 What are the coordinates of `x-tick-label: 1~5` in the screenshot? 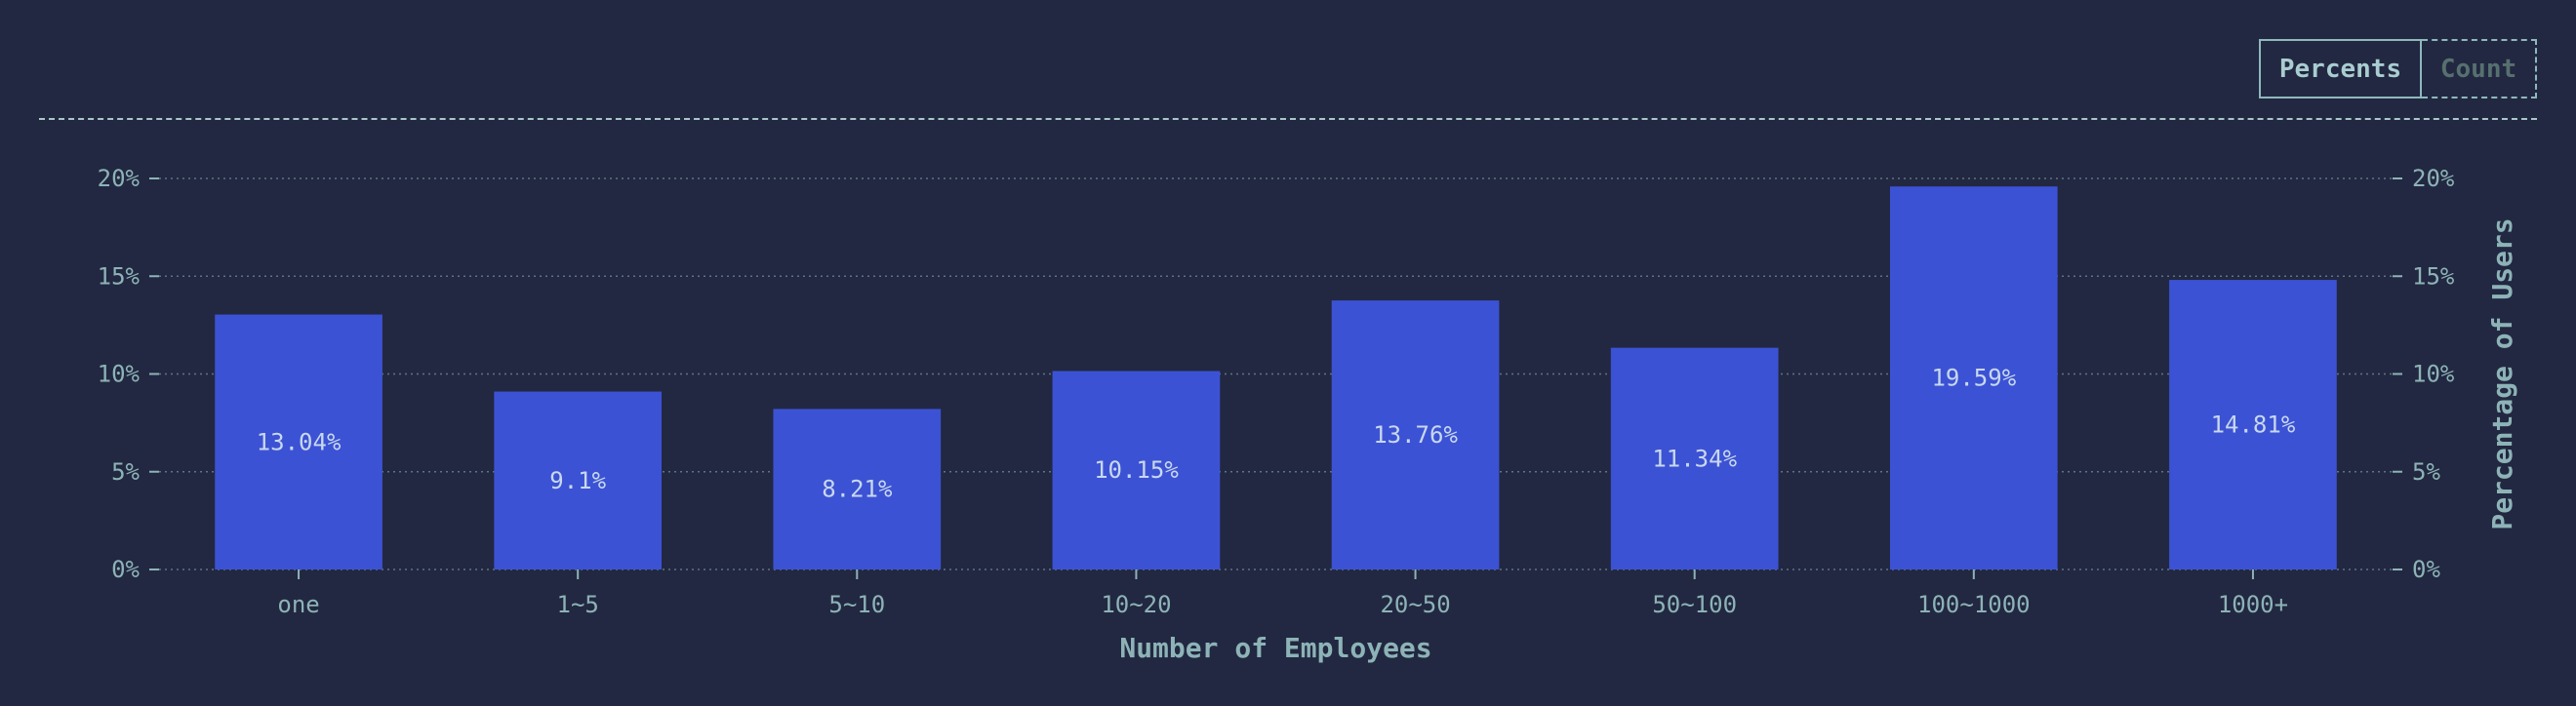 It's located at (578, 604).